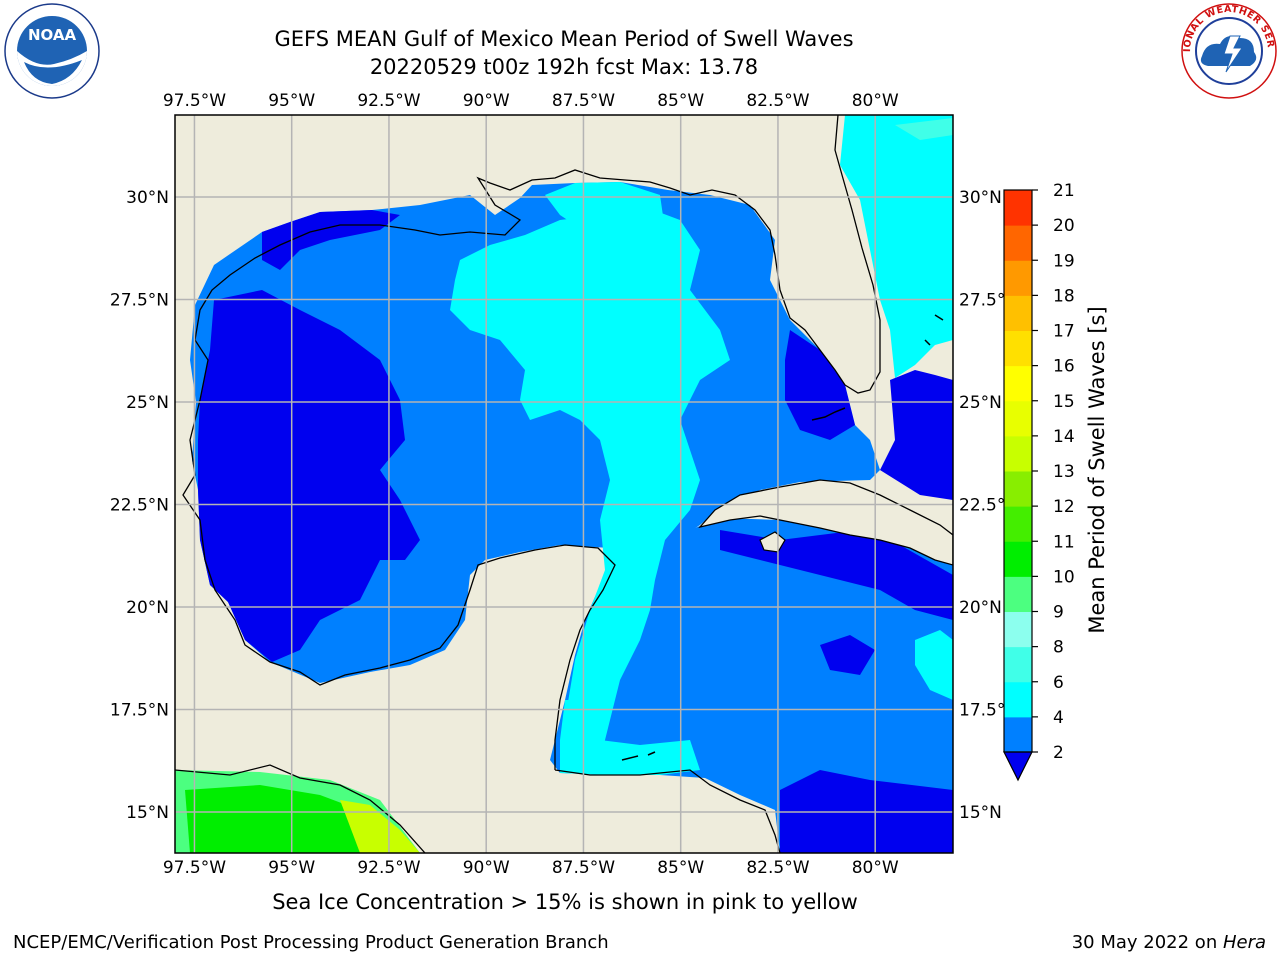 Image resolution: width=1280 pixels, height=960 pixels. What do you see at coordinates (590, 487) in the screenshot?
I see `central-gulf-4-6s` at bounding box center [590, 487].